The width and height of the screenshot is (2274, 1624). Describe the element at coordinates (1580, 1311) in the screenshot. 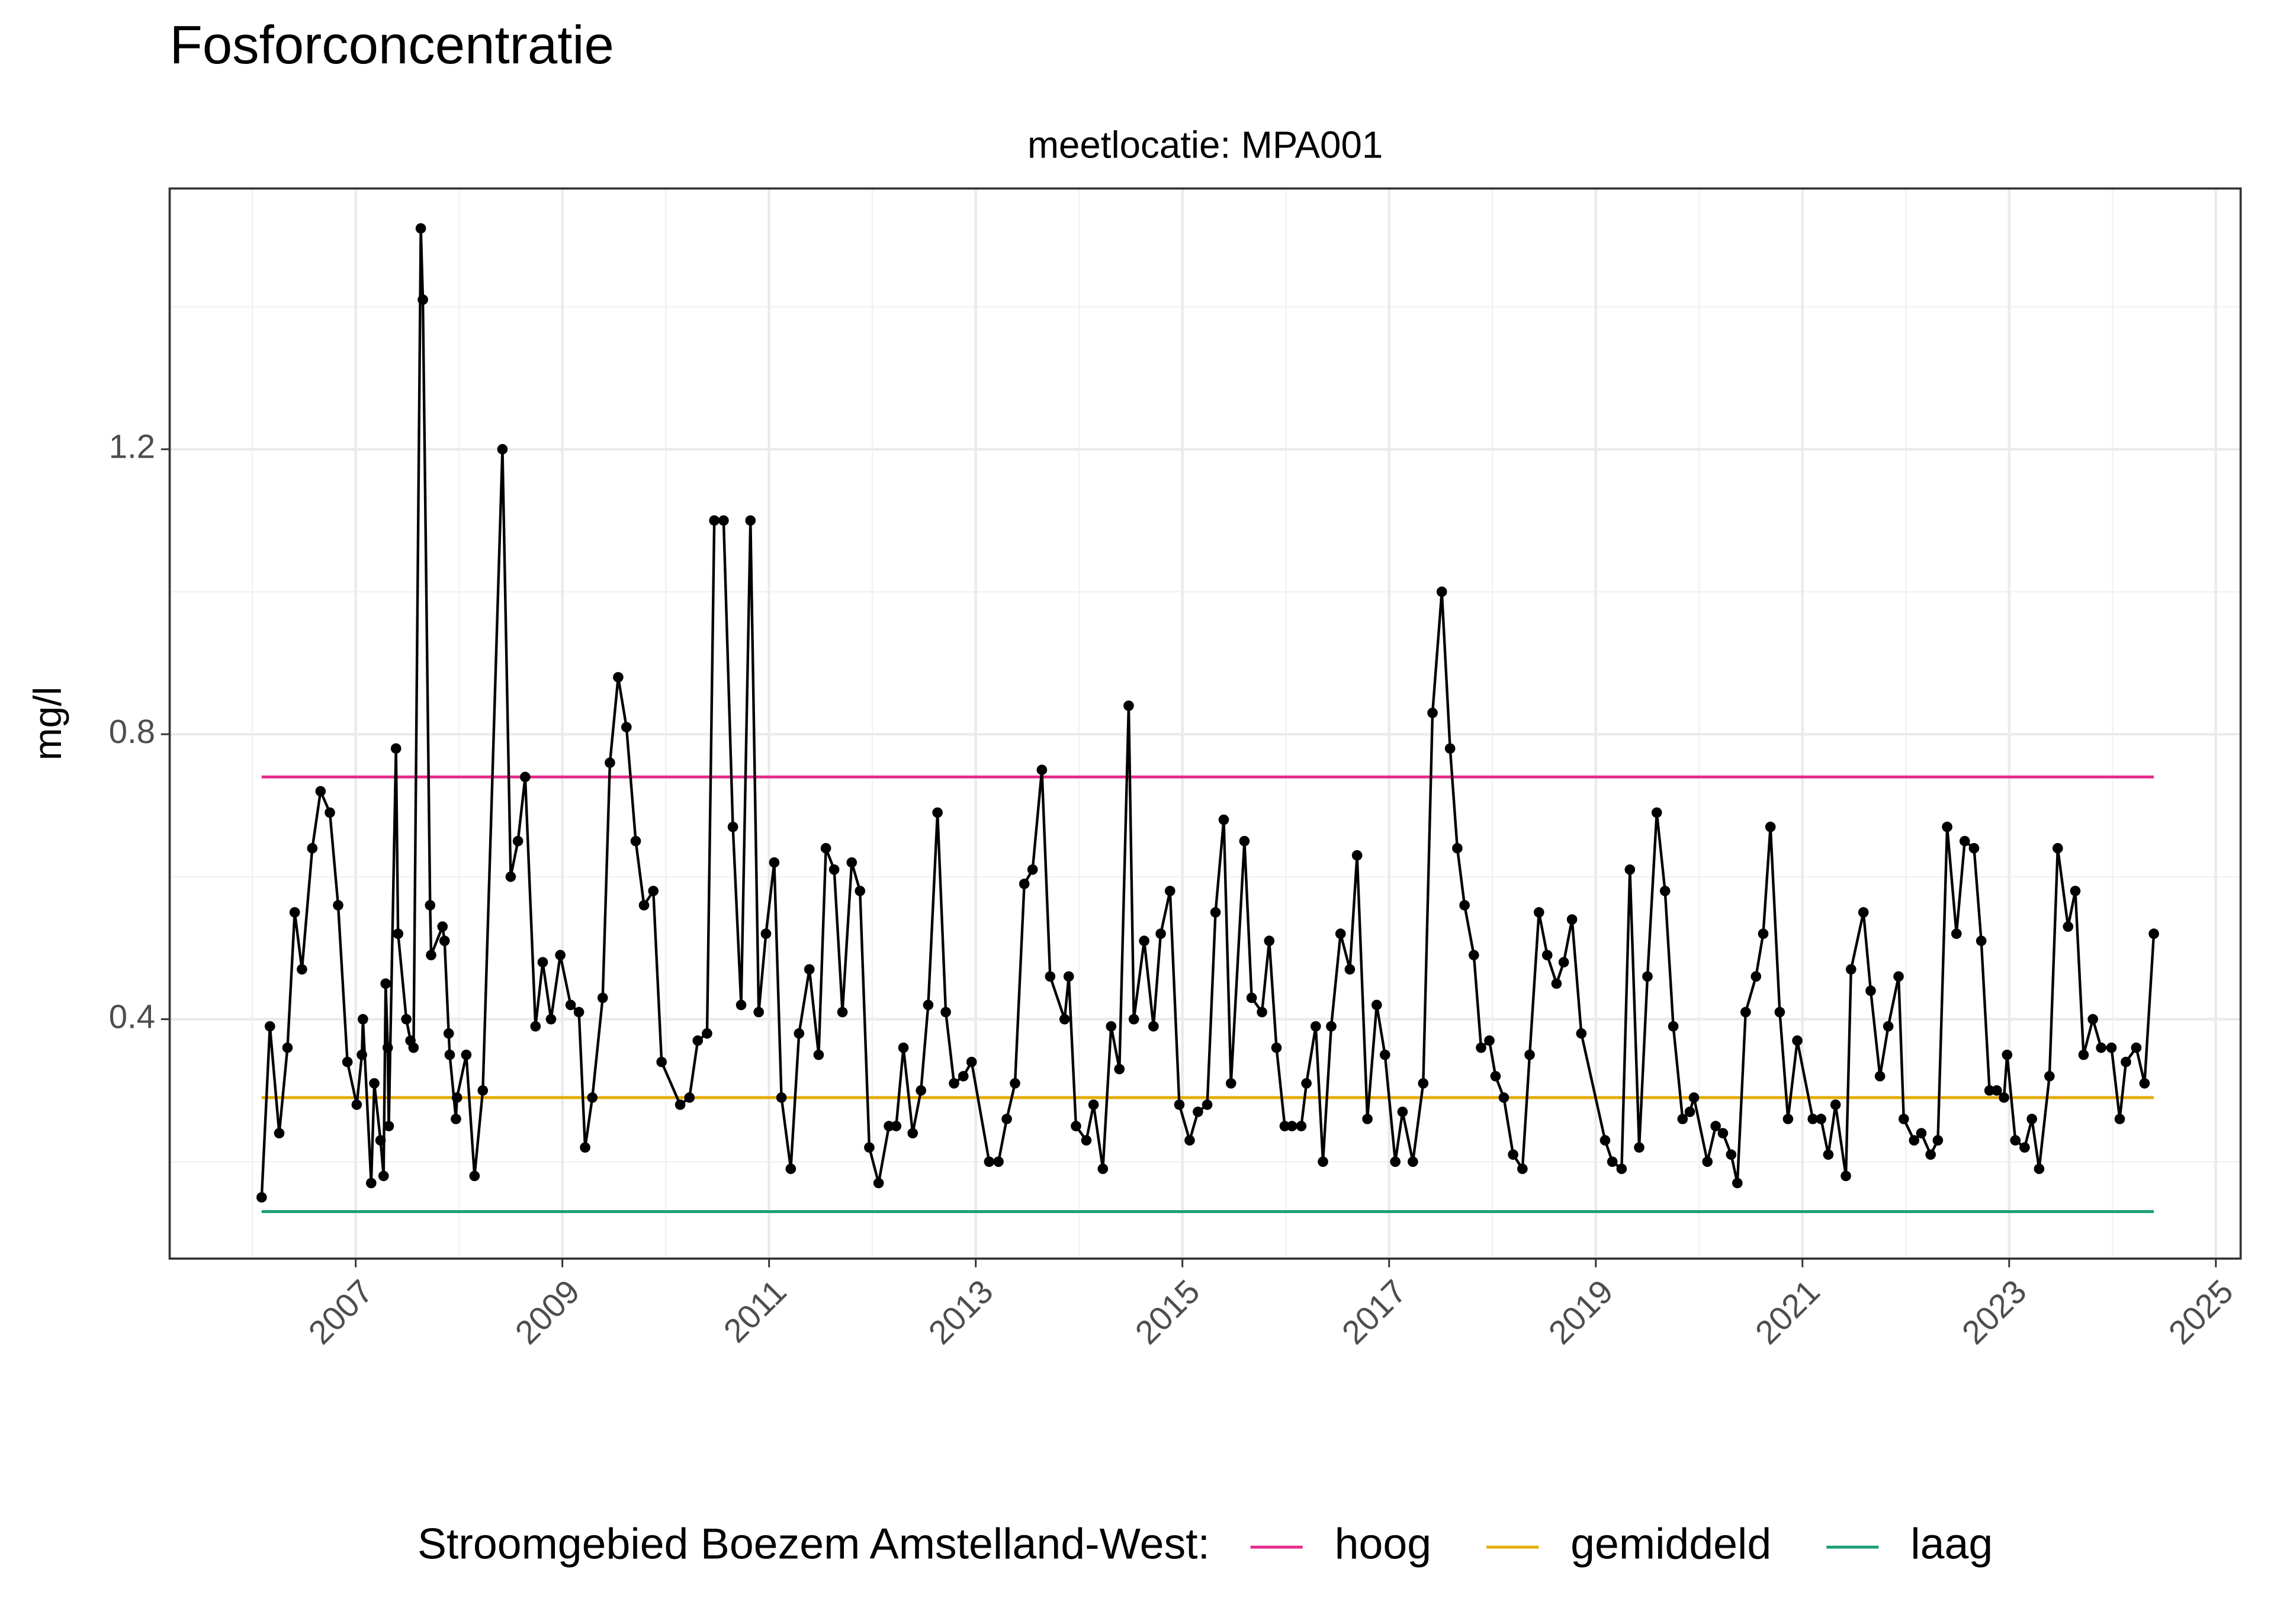

I see `x-tick-label: 2019` at that location.